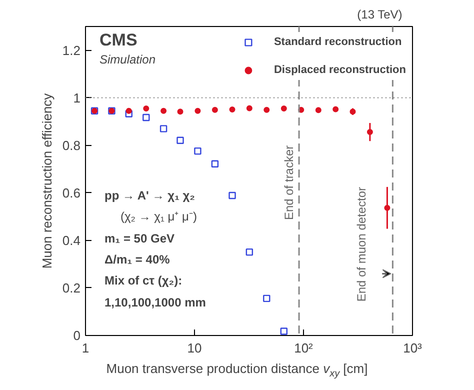 The width and height of the screenshot is (474, 390). What do you see at coordinates (194, 348) in the screenshot?
I see `x-tick-label: 10` at bounding box center [194, 348].